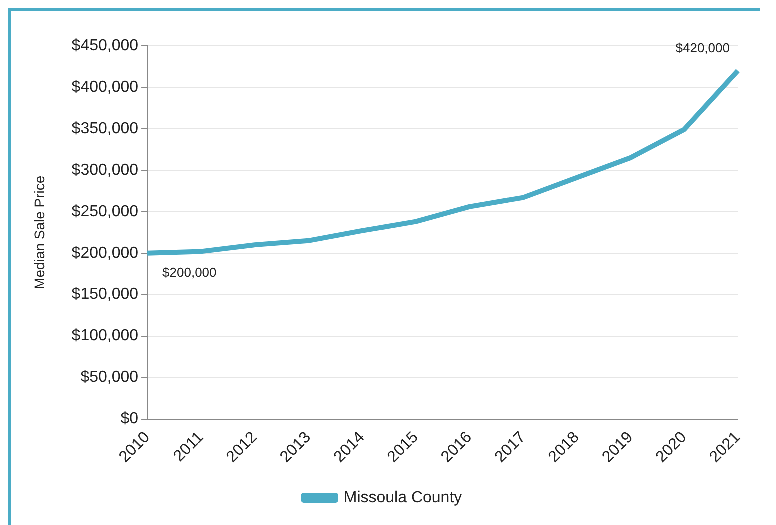 This screenshot has height=525, width=776. Describe the element at coordinates (105, 336) in the screenshot. I see `y-tick-label: $100,000` at that location.